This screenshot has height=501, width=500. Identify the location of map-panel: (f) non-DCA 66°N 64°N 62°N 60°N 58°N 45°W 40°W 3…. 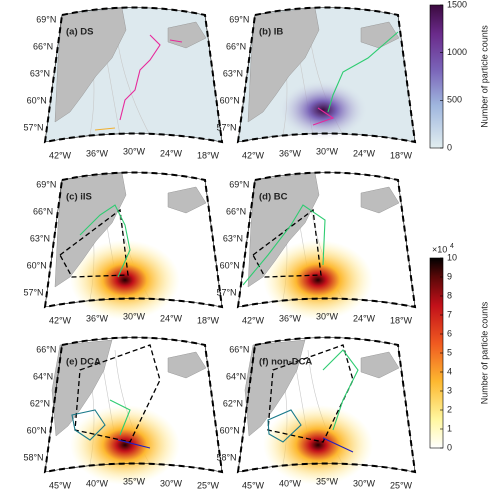
(316, 413).